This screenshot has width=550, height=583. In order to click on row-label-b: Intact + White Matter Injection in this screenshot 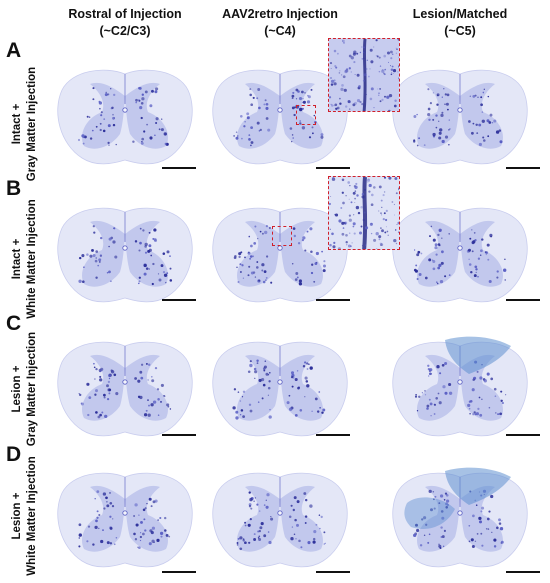, I will do `click(25, 259)`.